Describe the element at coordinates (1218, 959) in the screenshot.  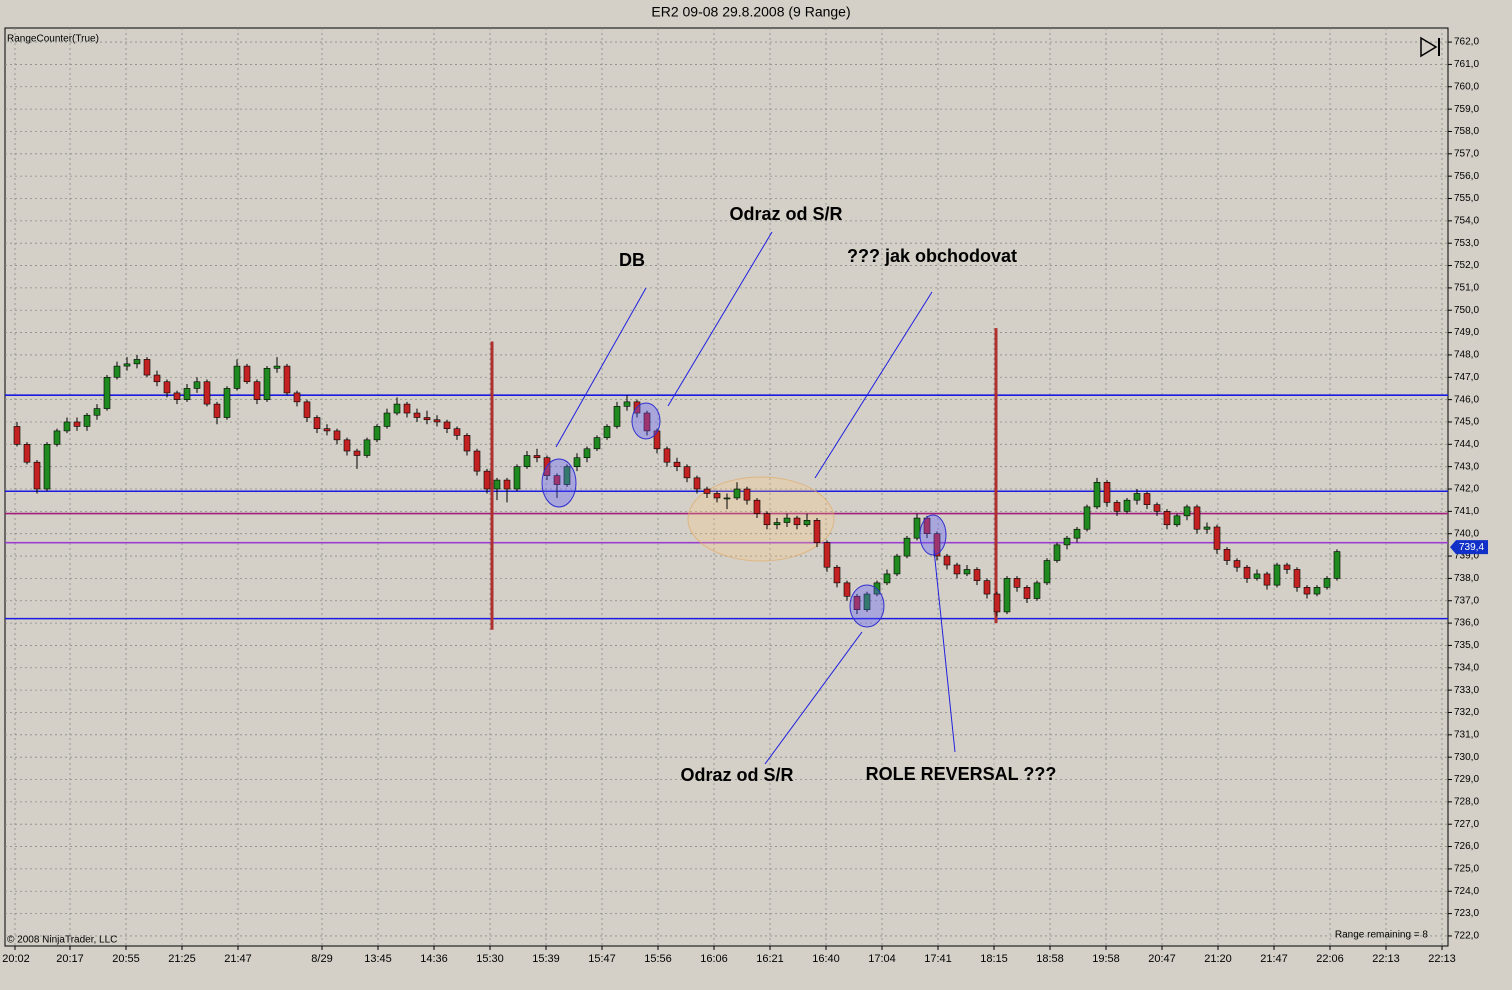
I see `x-tick-label: 21:20` at that location.